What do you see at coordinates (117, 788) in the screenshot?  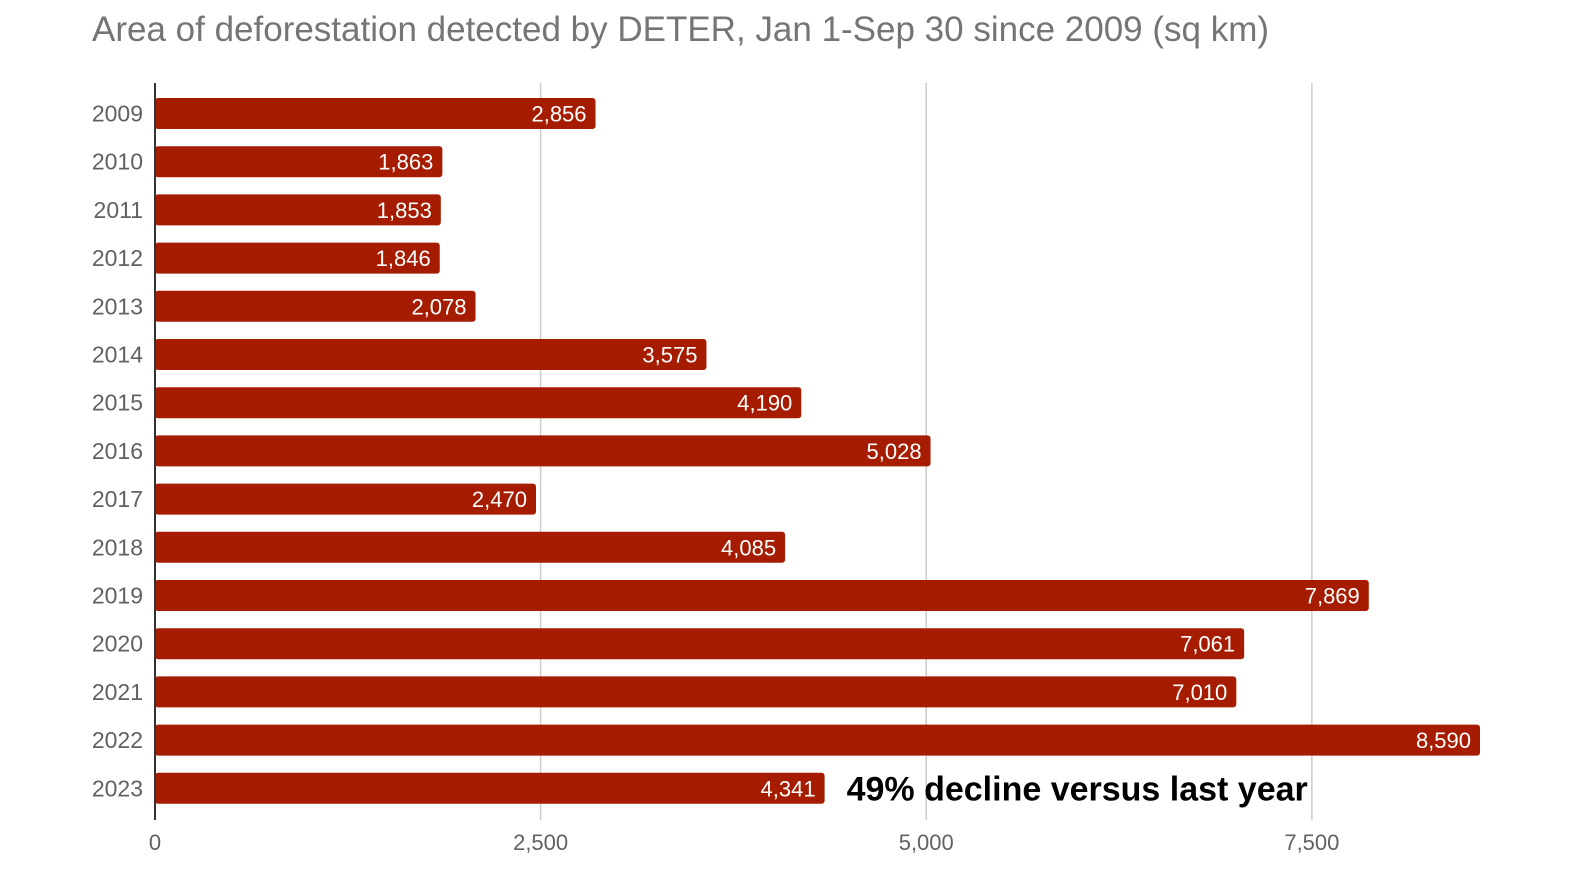 I see `category-label: 2023` at bounding box center [117, 788].